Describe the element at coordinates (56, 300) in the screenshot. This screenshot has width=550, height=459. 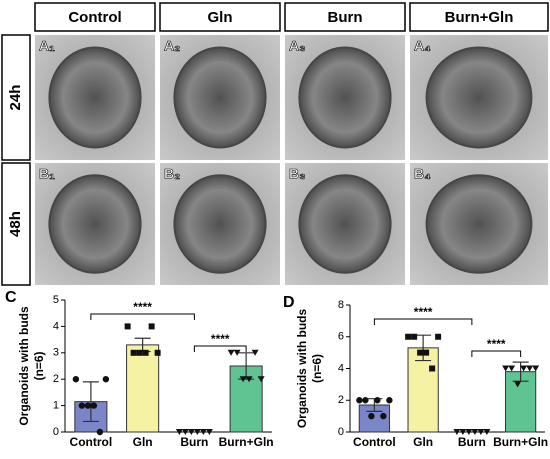
I see `y-tick-label: 5` at that location.